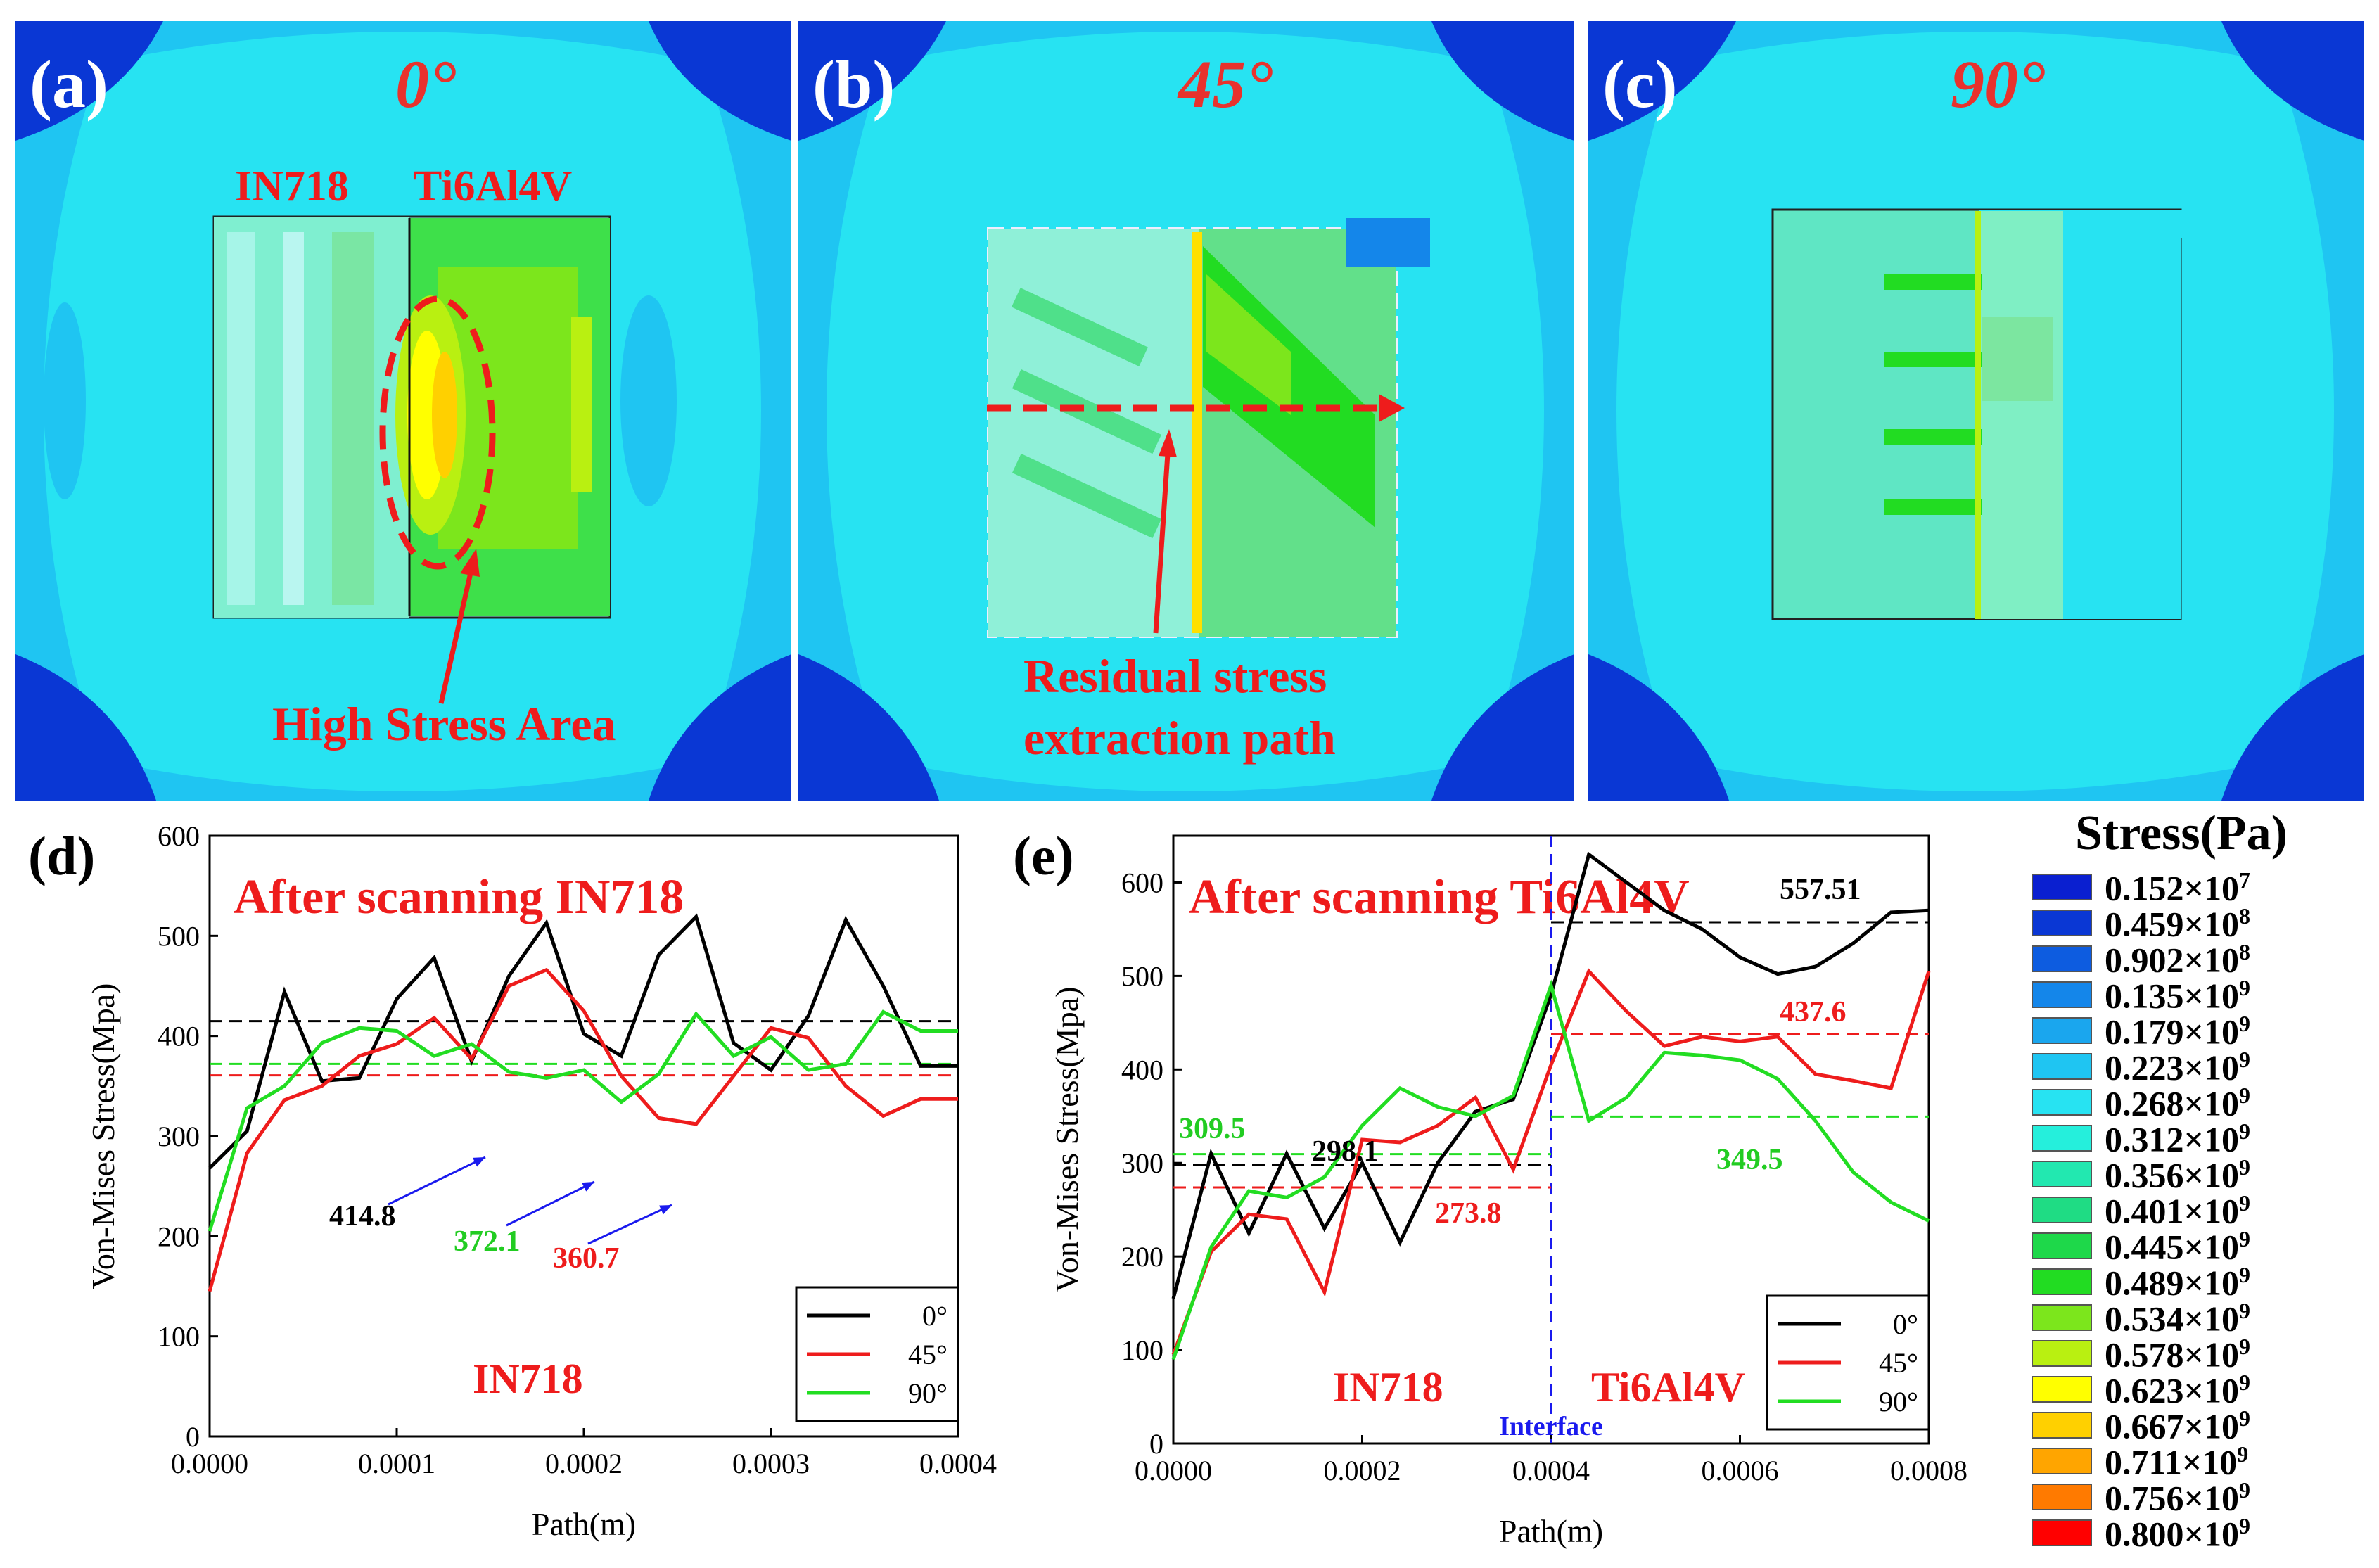 The width and height of the screenshot is (2379, 1568). Describe the element at coordinates (928, 1354) in the screenshot. I see `legend-entry: 45°` at that location.